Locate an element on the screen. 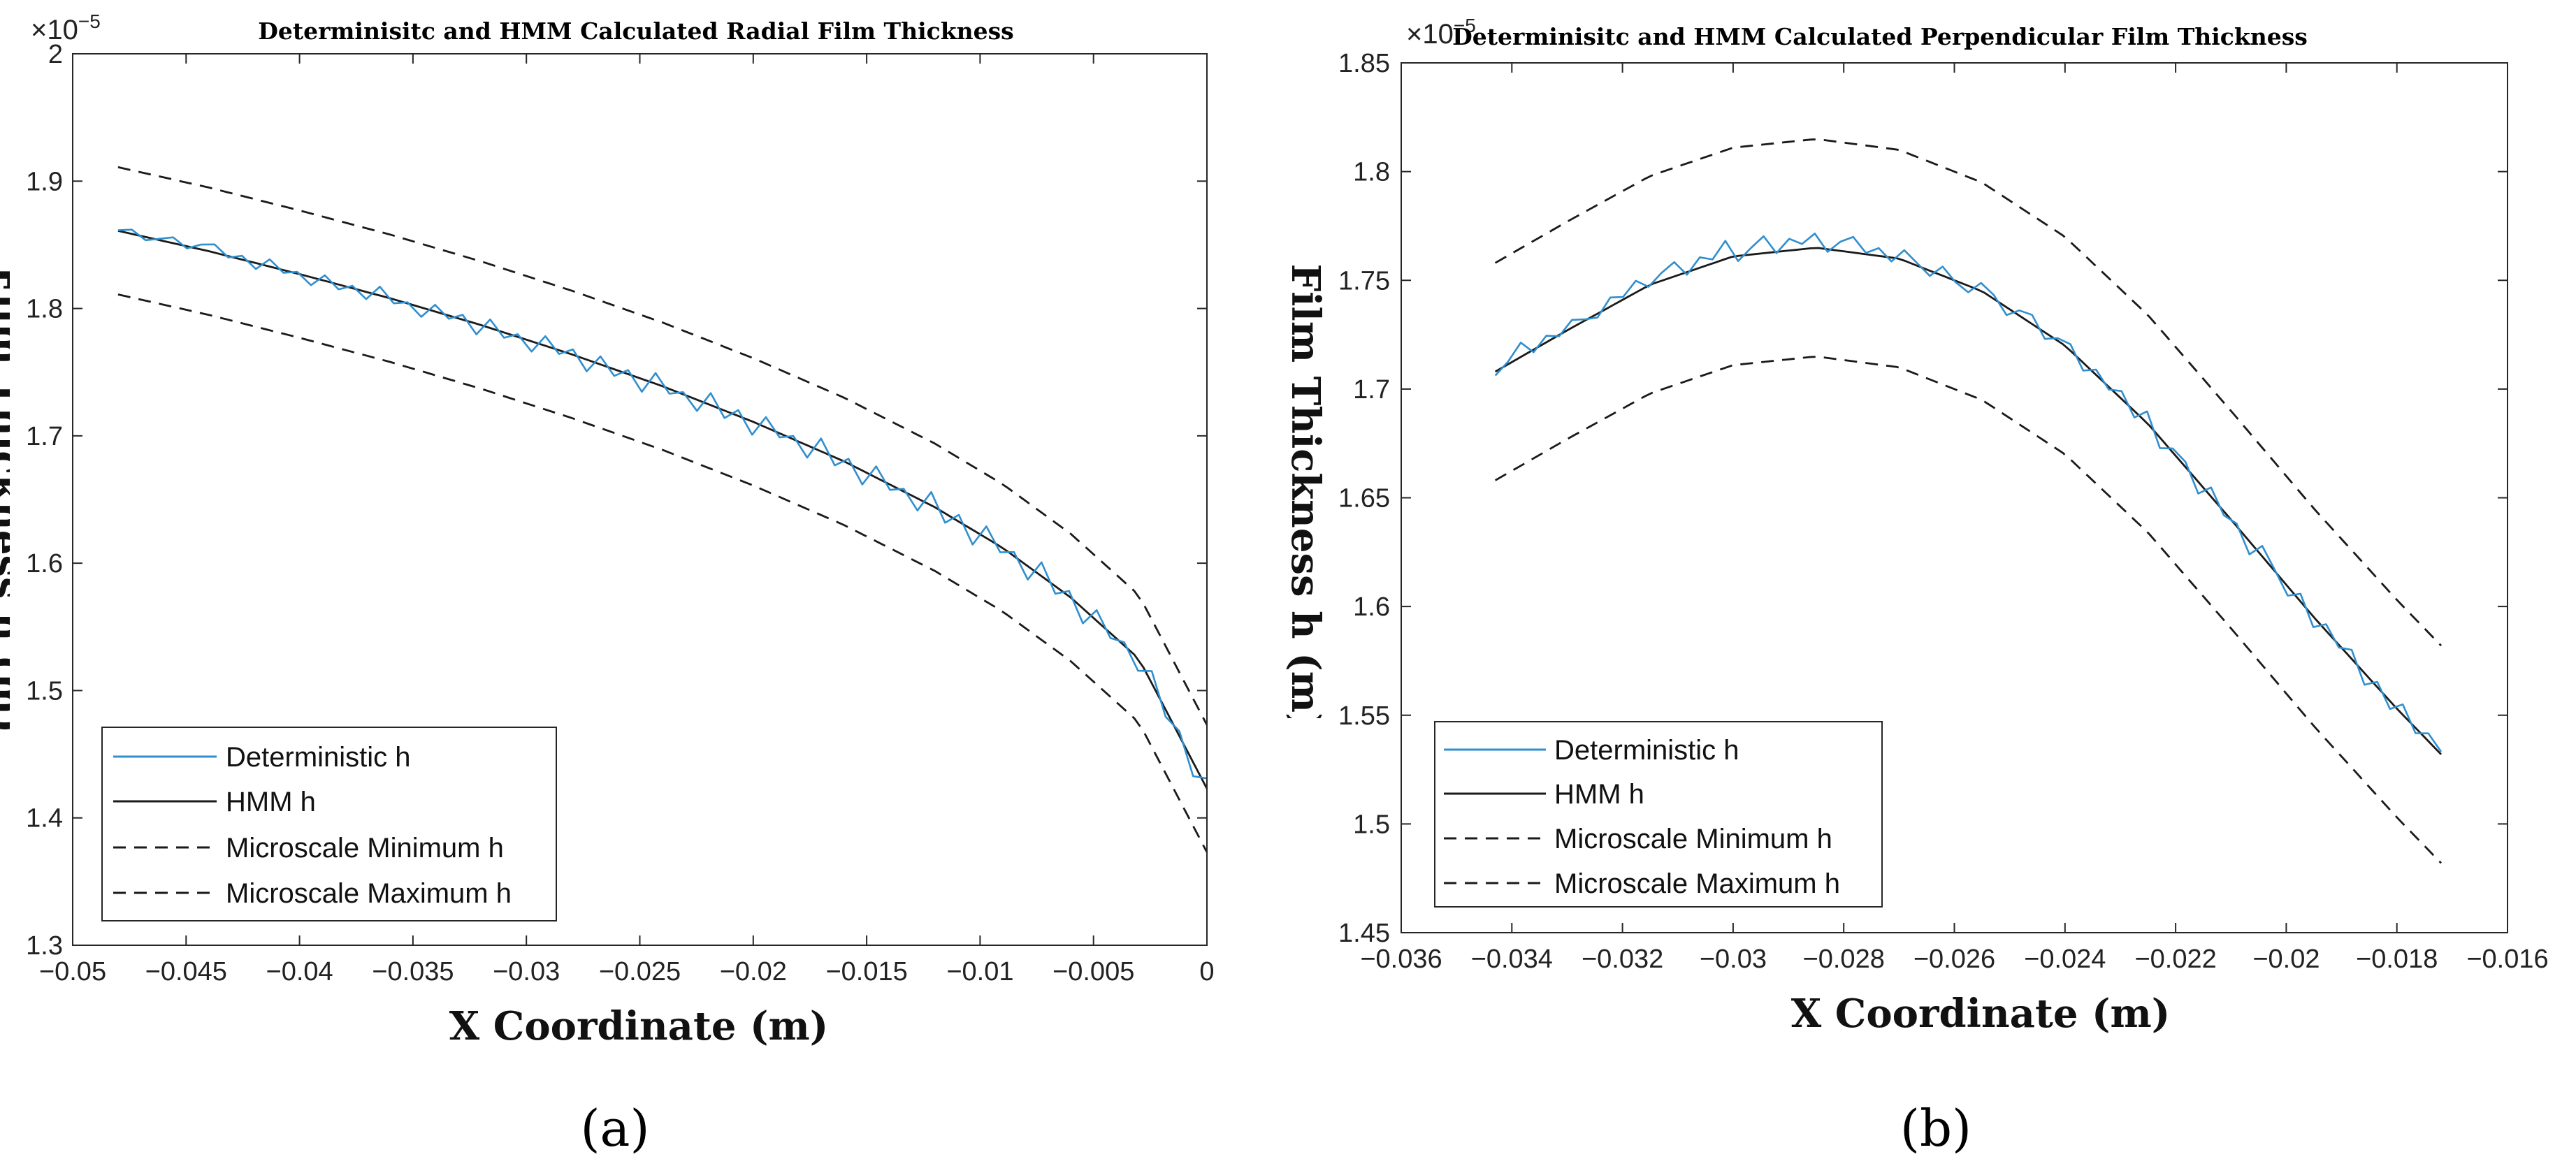 The width and height of the screenshot is (2576, 1173). panel-b-y-axis-label: Film Thickness h (m) is located at coordinates (1305, 497).